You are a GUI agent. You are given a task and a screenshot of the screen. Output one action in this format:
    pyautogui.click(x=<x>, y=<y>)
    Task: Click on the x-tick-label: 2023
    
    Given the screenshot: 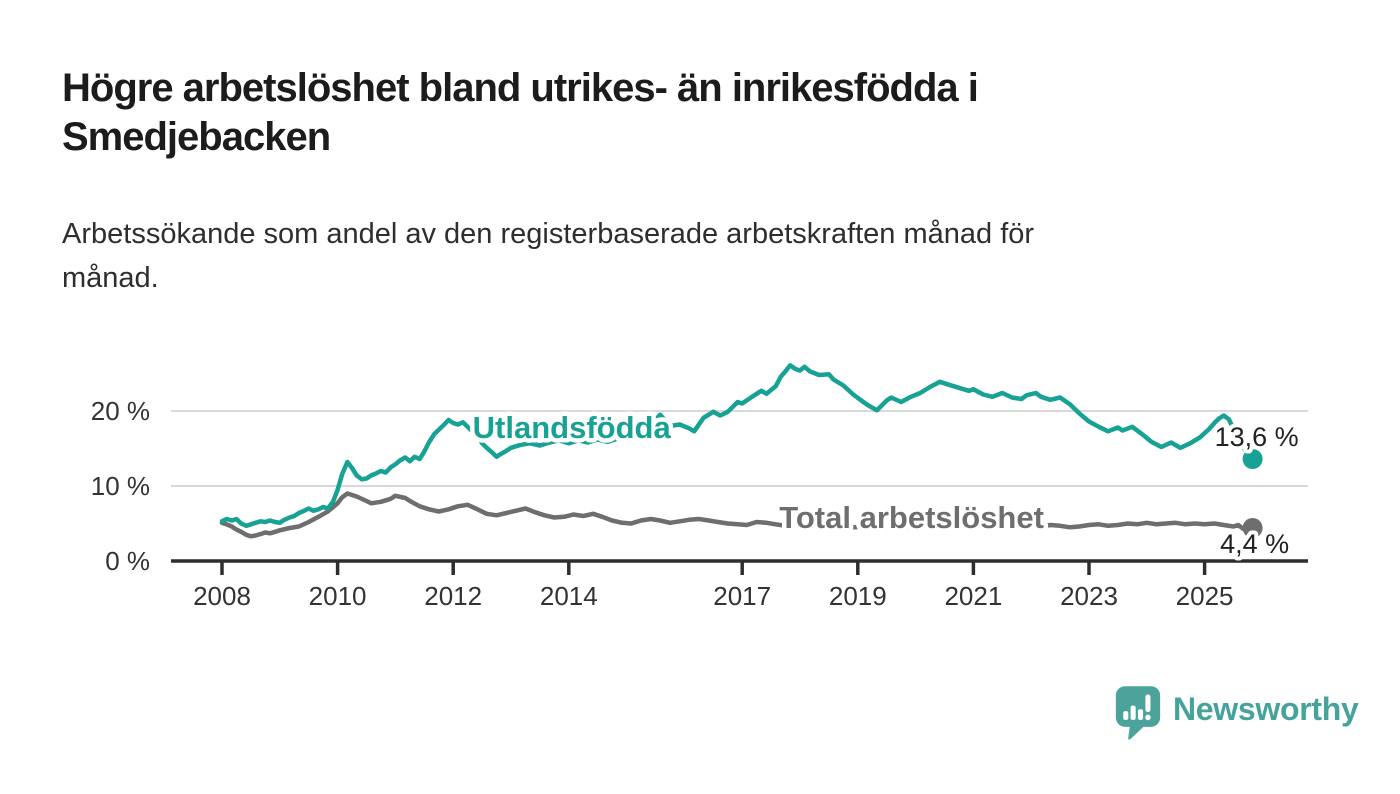 What is the action you would take?
    pyautogui.click(x=1089, y=596)
    